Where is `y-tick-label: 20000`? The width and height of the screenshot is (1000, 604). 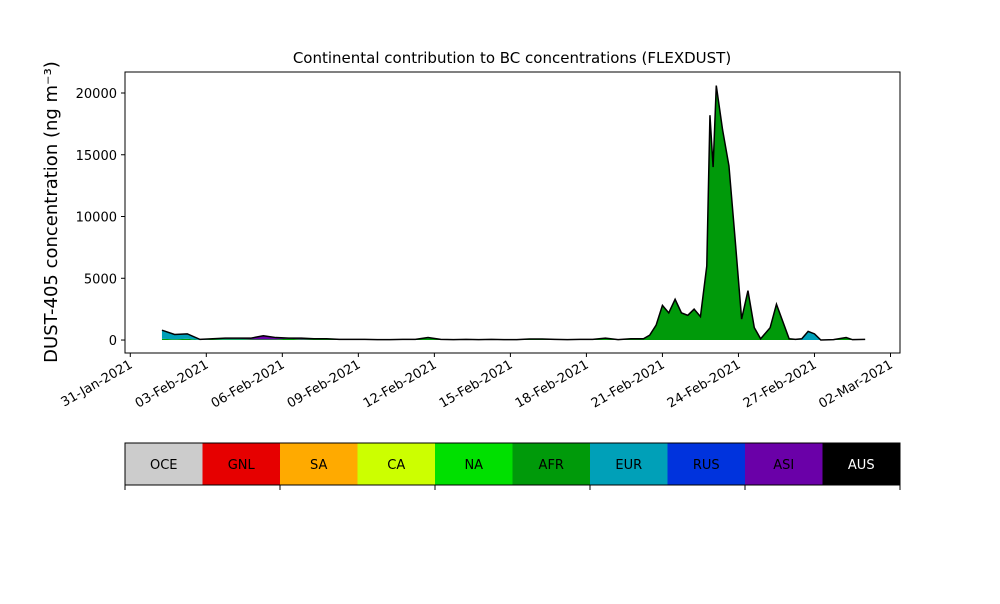
y-tick-label: 20000 is located at coordinates (96, 94).